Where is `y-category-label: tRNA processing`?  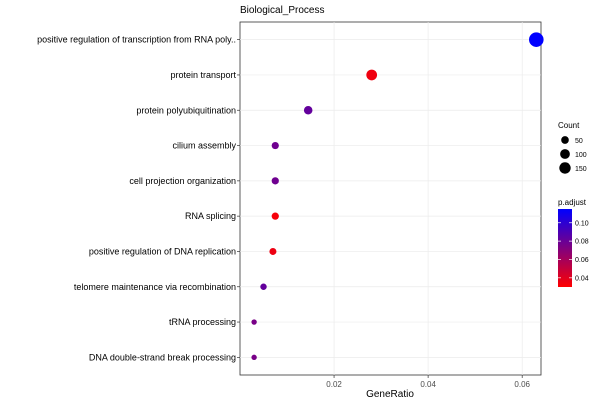 y-category-label: tRNA processing is located at coordinates (202, 322).